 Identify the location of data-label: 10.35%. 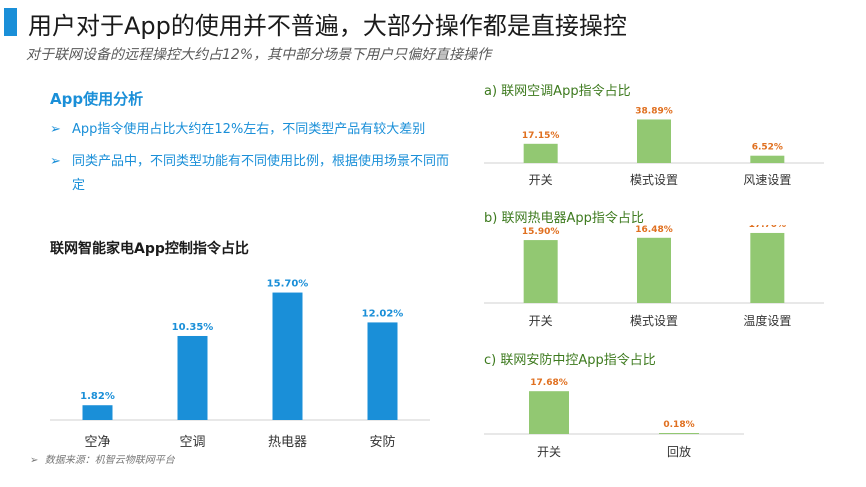
(193, 327).